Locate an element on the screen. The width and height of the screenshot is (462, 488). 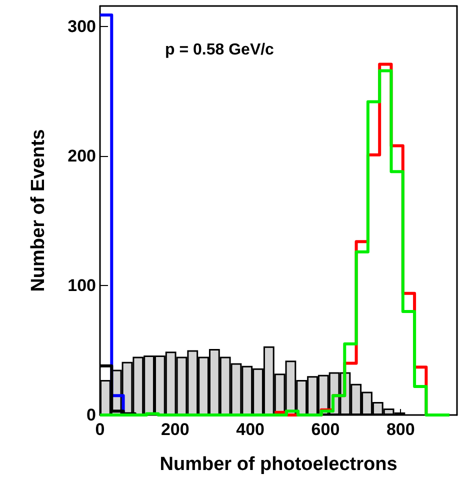
x-tick-label: 400 is located at coordinates (250, 429).